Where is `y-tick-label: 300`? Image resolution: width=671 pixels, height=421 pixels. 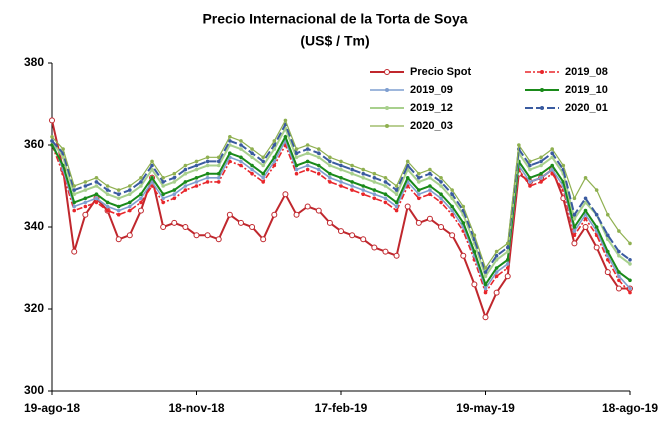 y-tick-label: 300 is located at coordinates (34, 390).